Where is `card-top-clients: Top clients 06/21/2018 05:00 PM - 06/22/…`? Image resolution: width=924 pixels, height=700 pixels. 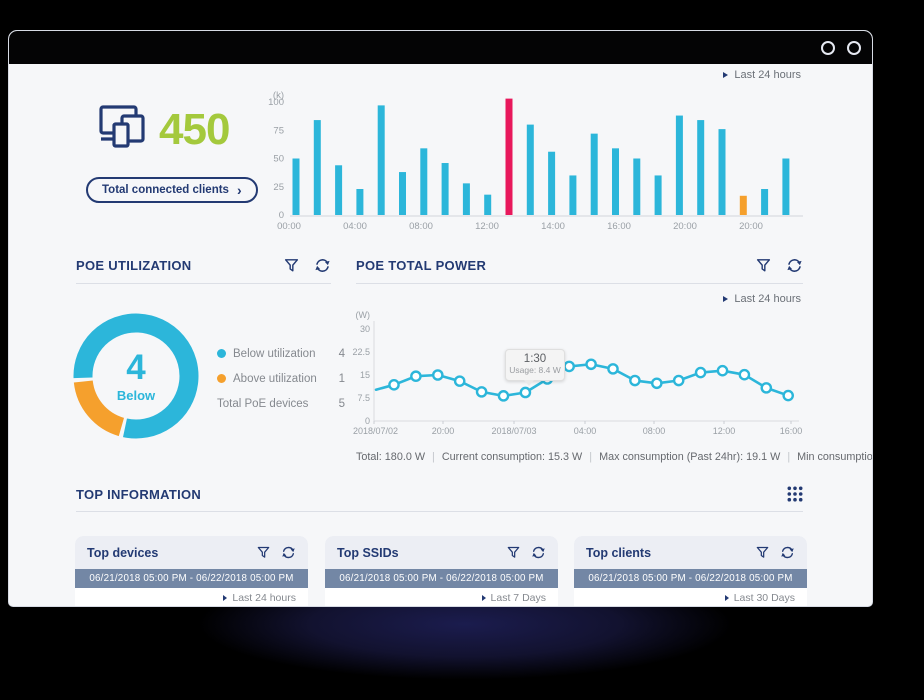
card-top-clients: Top clients 06/21/2018 05:00 PM - 06/22/… is located at coordinates (690, 571).